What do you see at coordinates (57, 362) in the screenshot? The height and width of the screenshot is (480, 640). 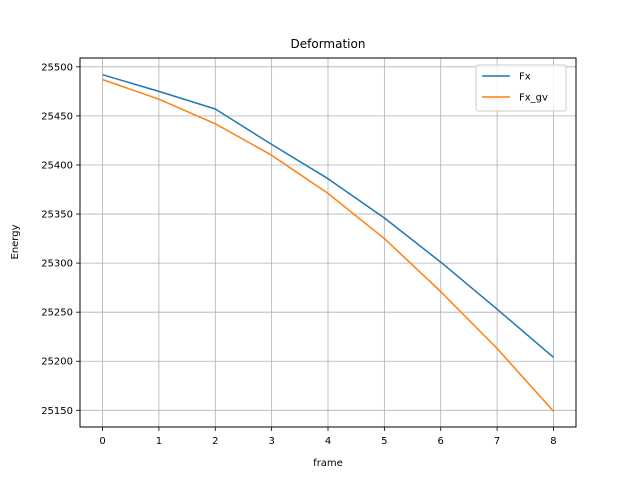 I see `y-tick-label: 25200` at bounding box center [57, 362].